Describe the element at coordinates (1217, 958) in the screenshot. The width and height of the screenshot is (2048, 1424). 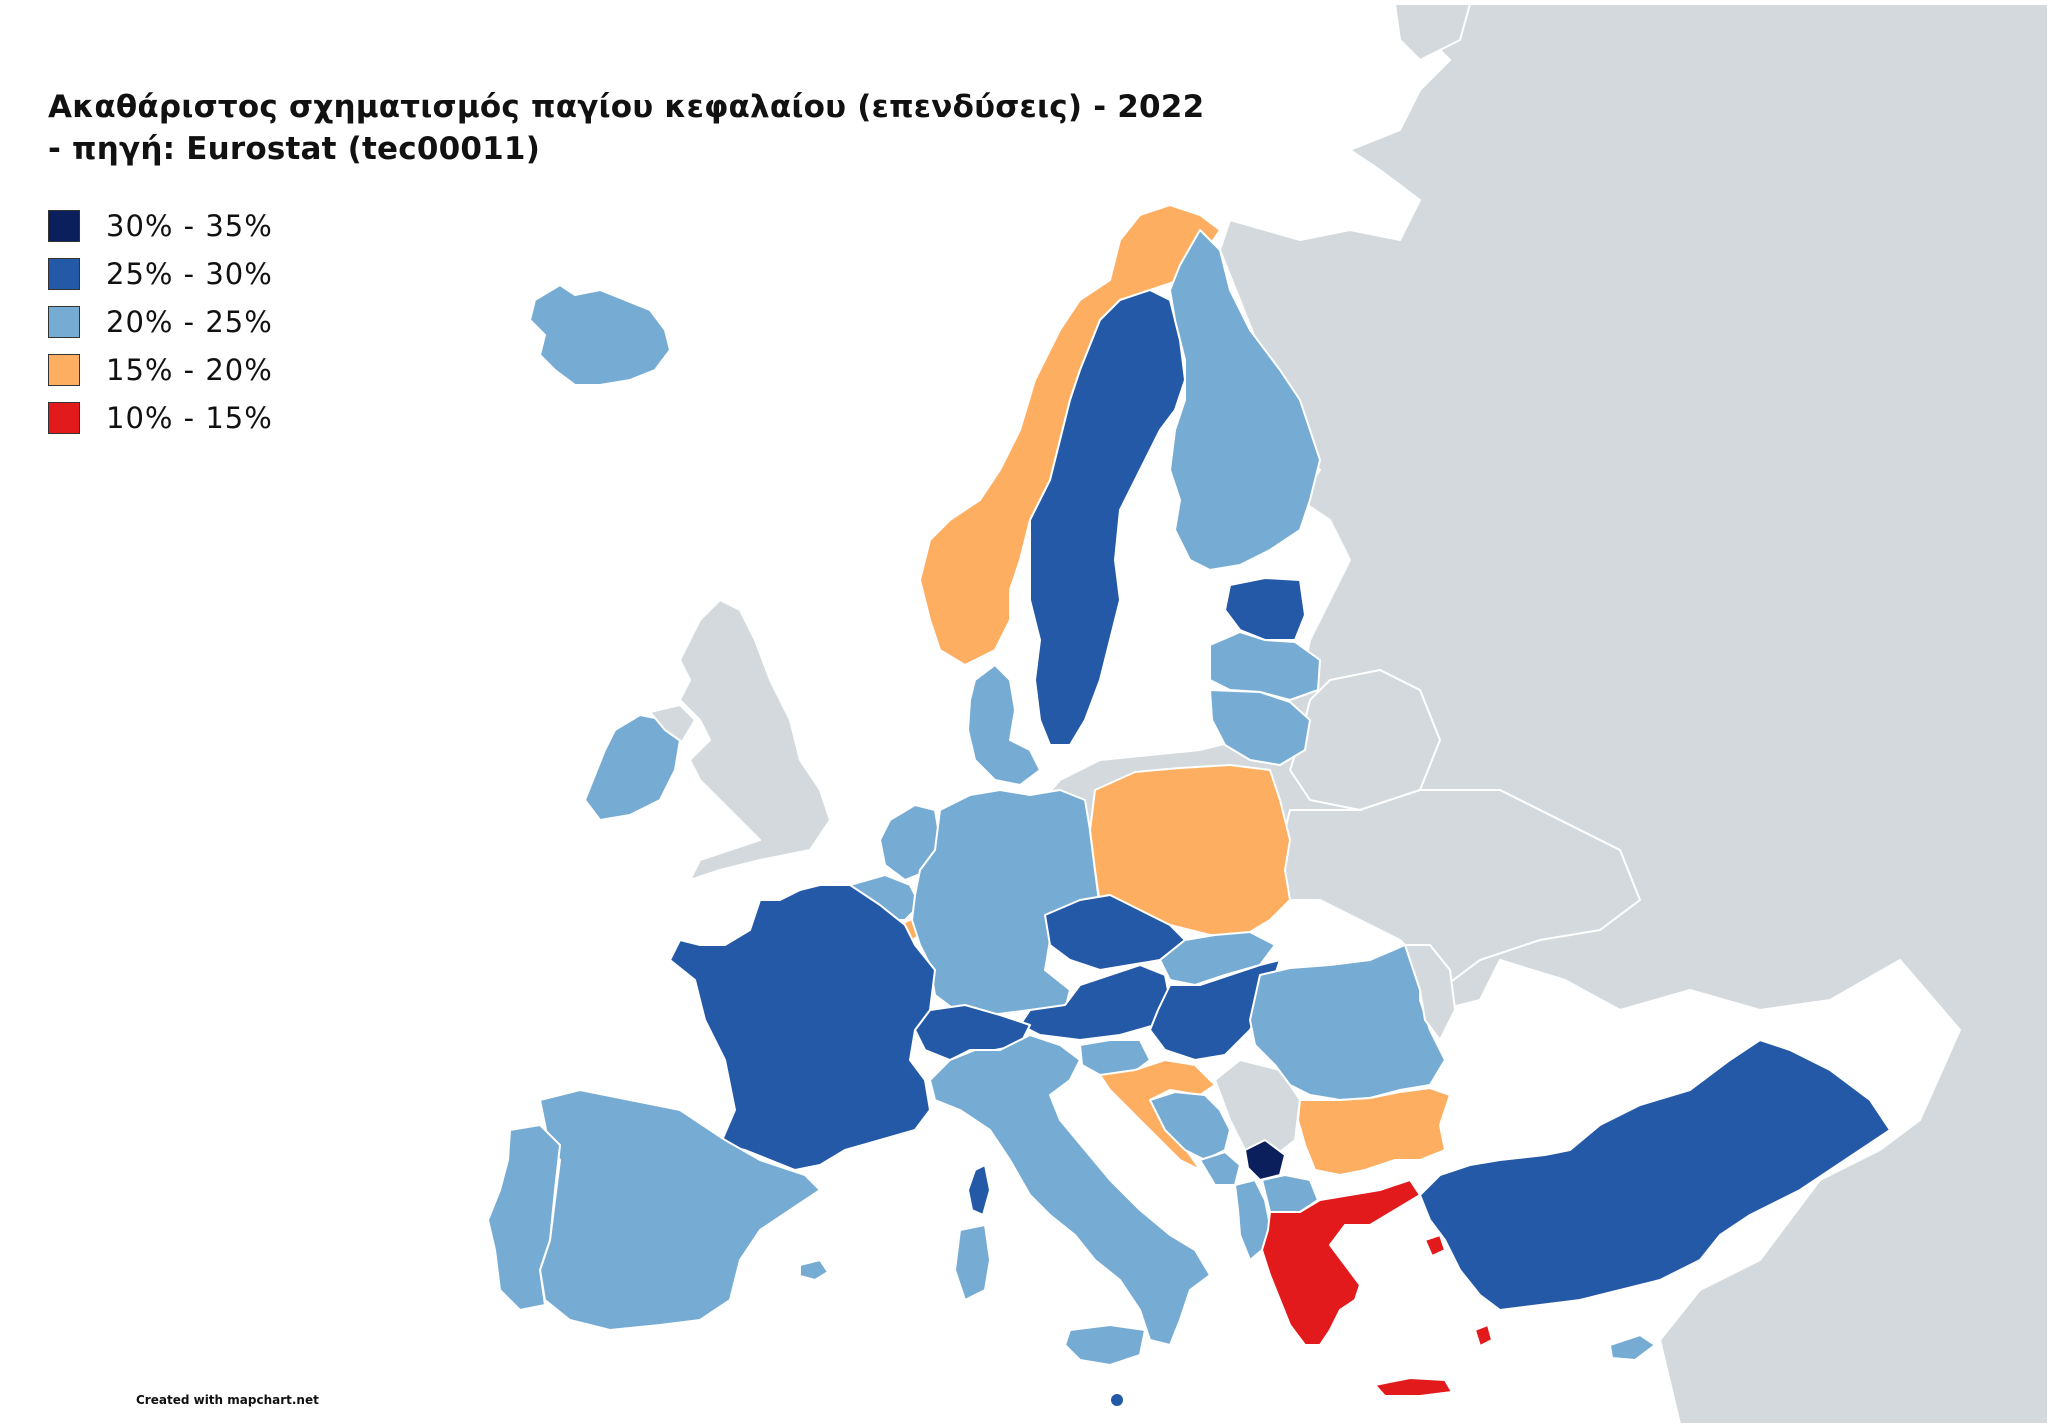
I see `country-slovakia` at that location.